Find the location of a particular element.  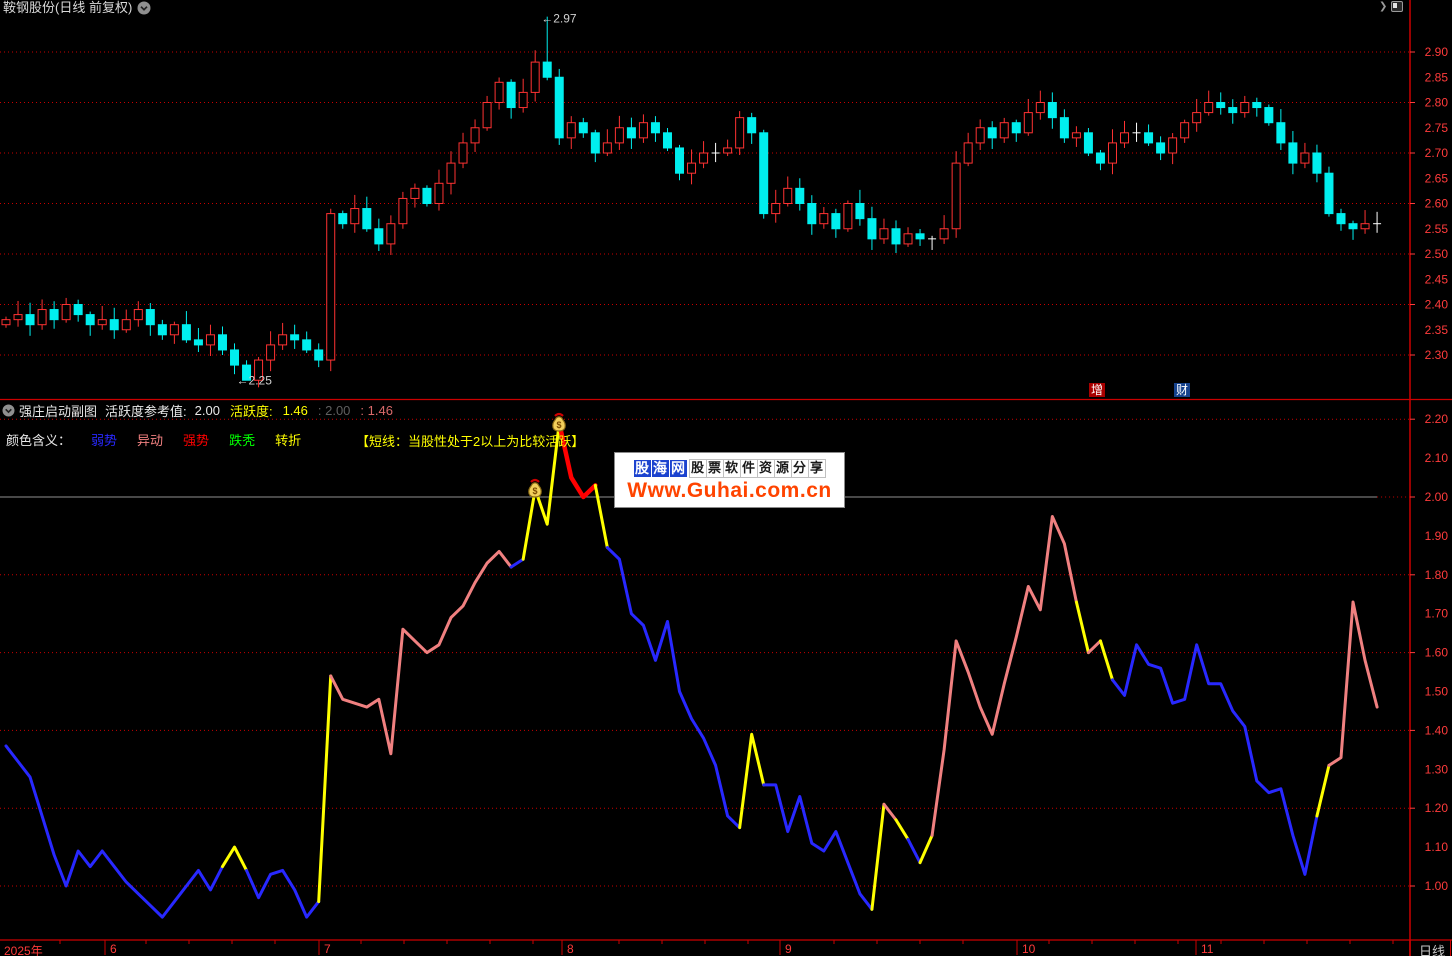

indicator-value: 1.46 is located at coordinates (295, 410).